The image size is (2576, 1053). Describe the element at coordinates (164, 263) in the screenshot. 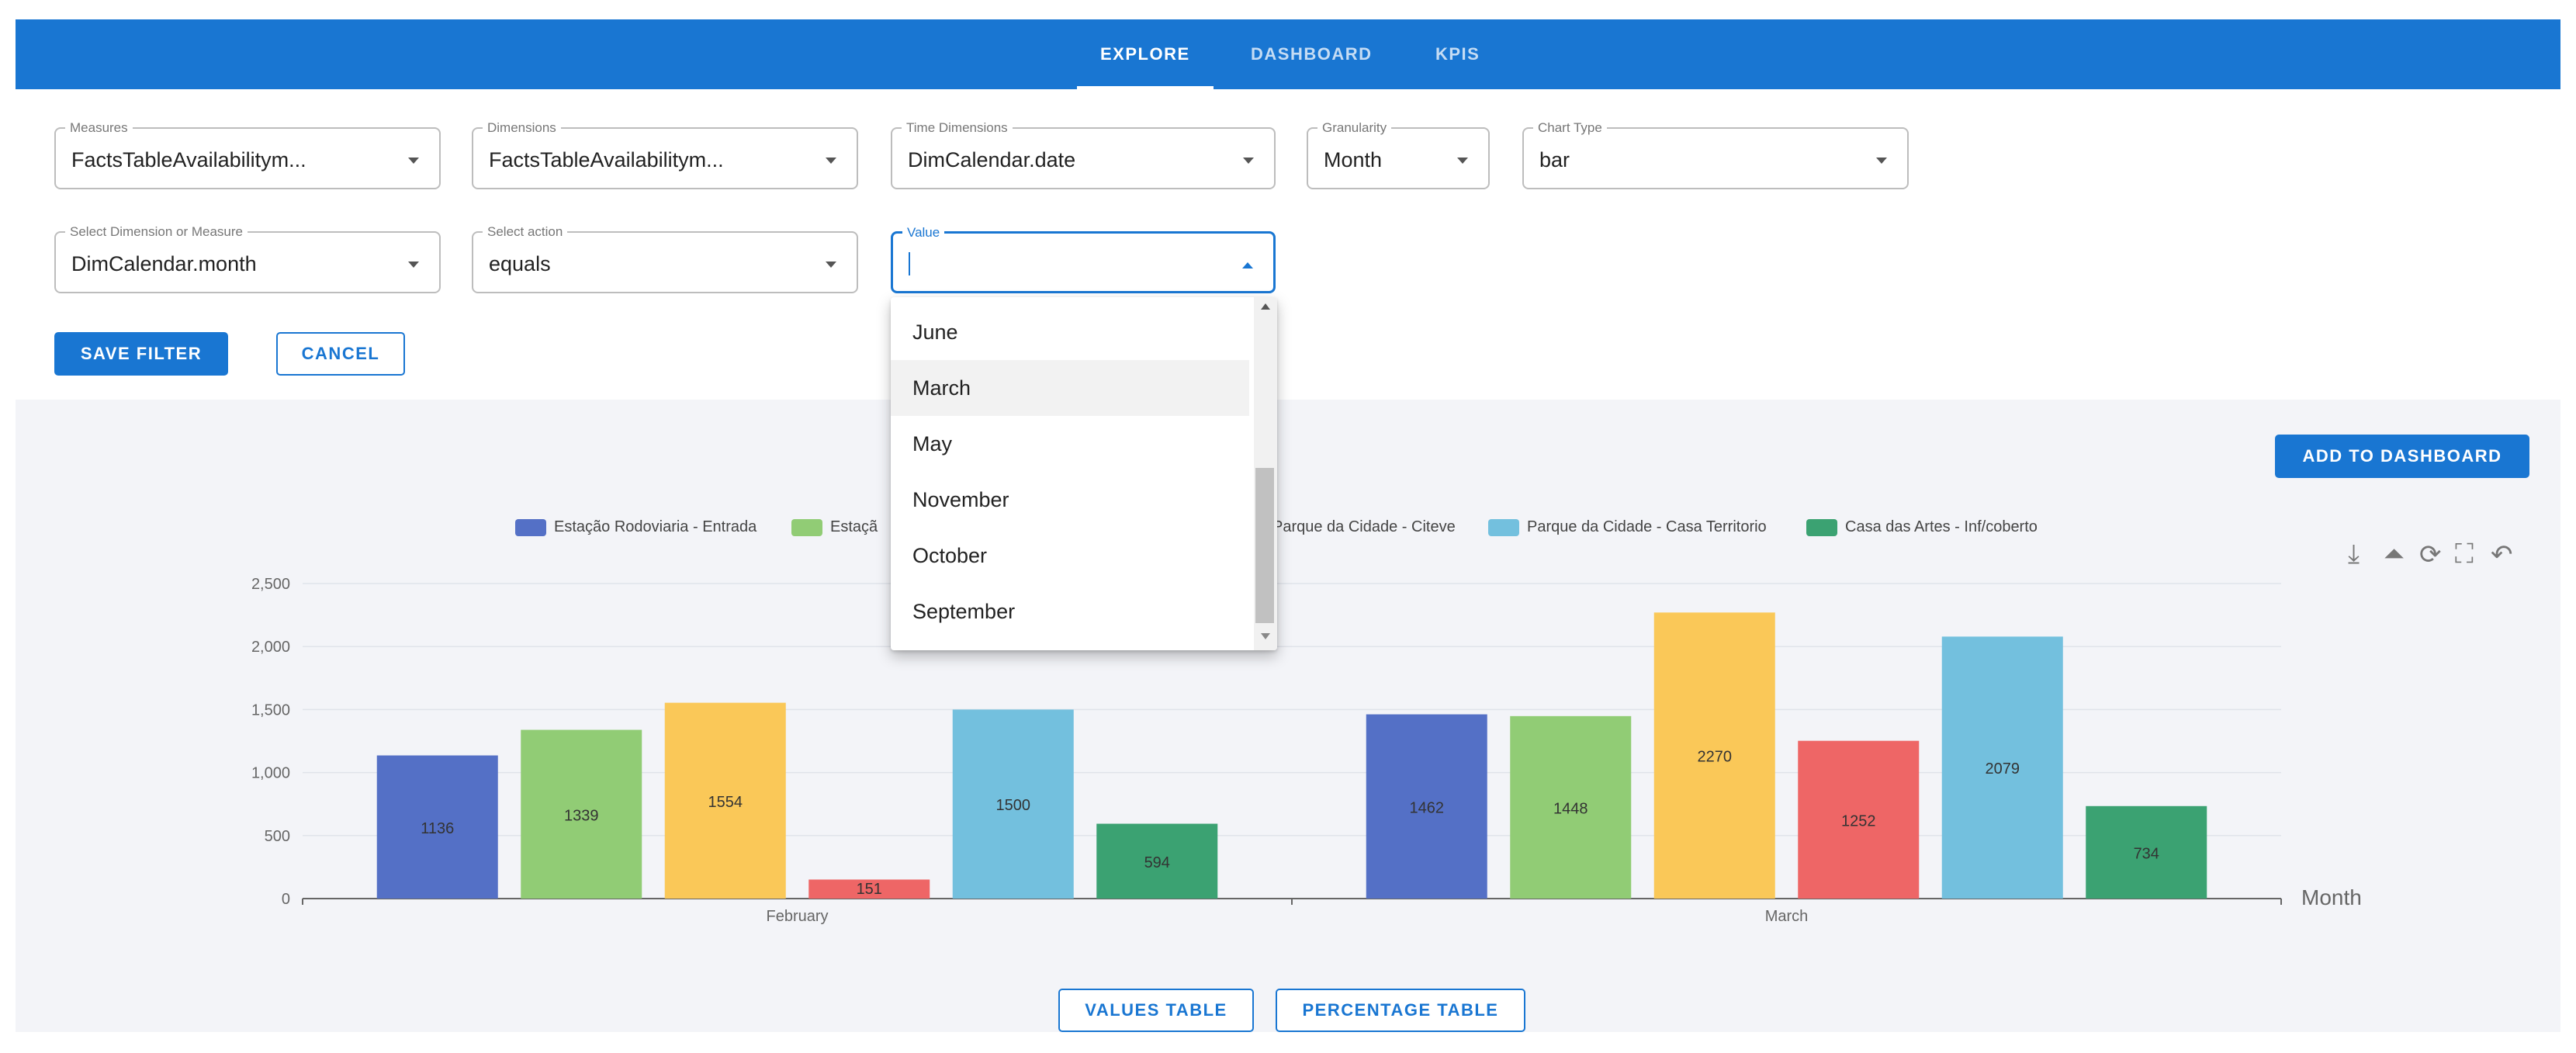

I see `filter-member-value: DimCalendar.month` at that location.